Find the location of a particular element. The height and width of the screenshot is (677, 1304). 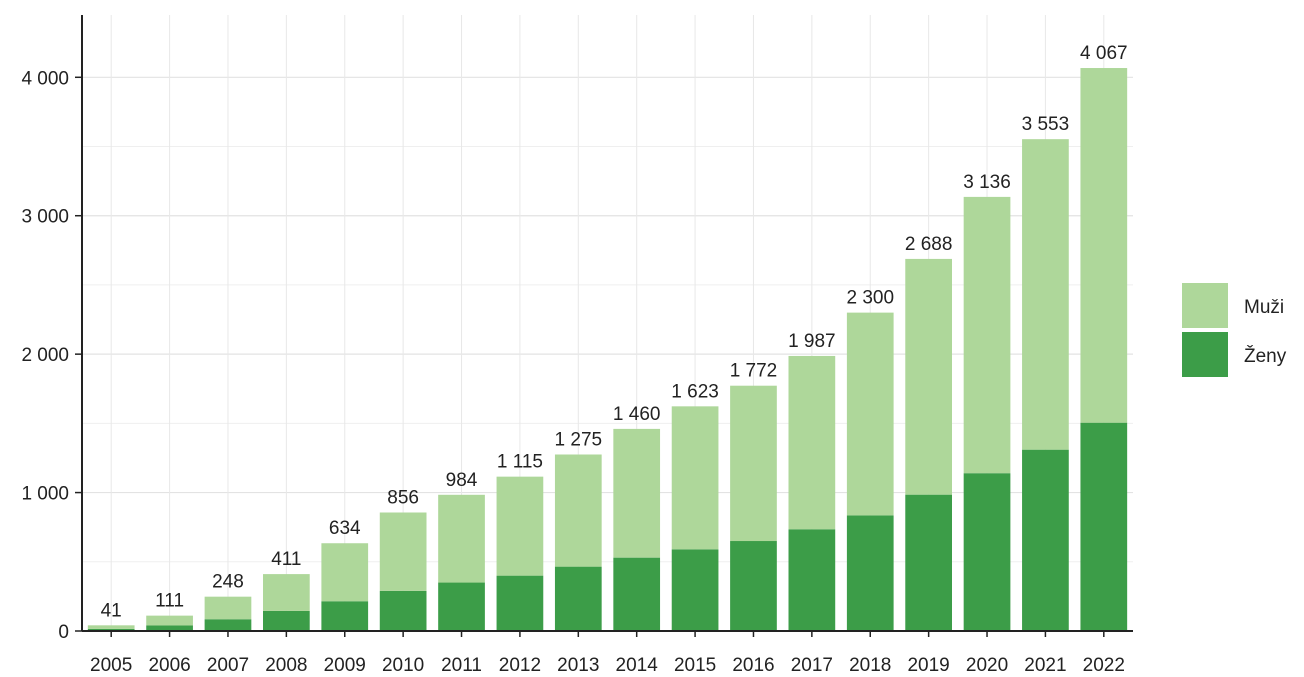

bar-mui-2018 is located at coordinates (870, 414).